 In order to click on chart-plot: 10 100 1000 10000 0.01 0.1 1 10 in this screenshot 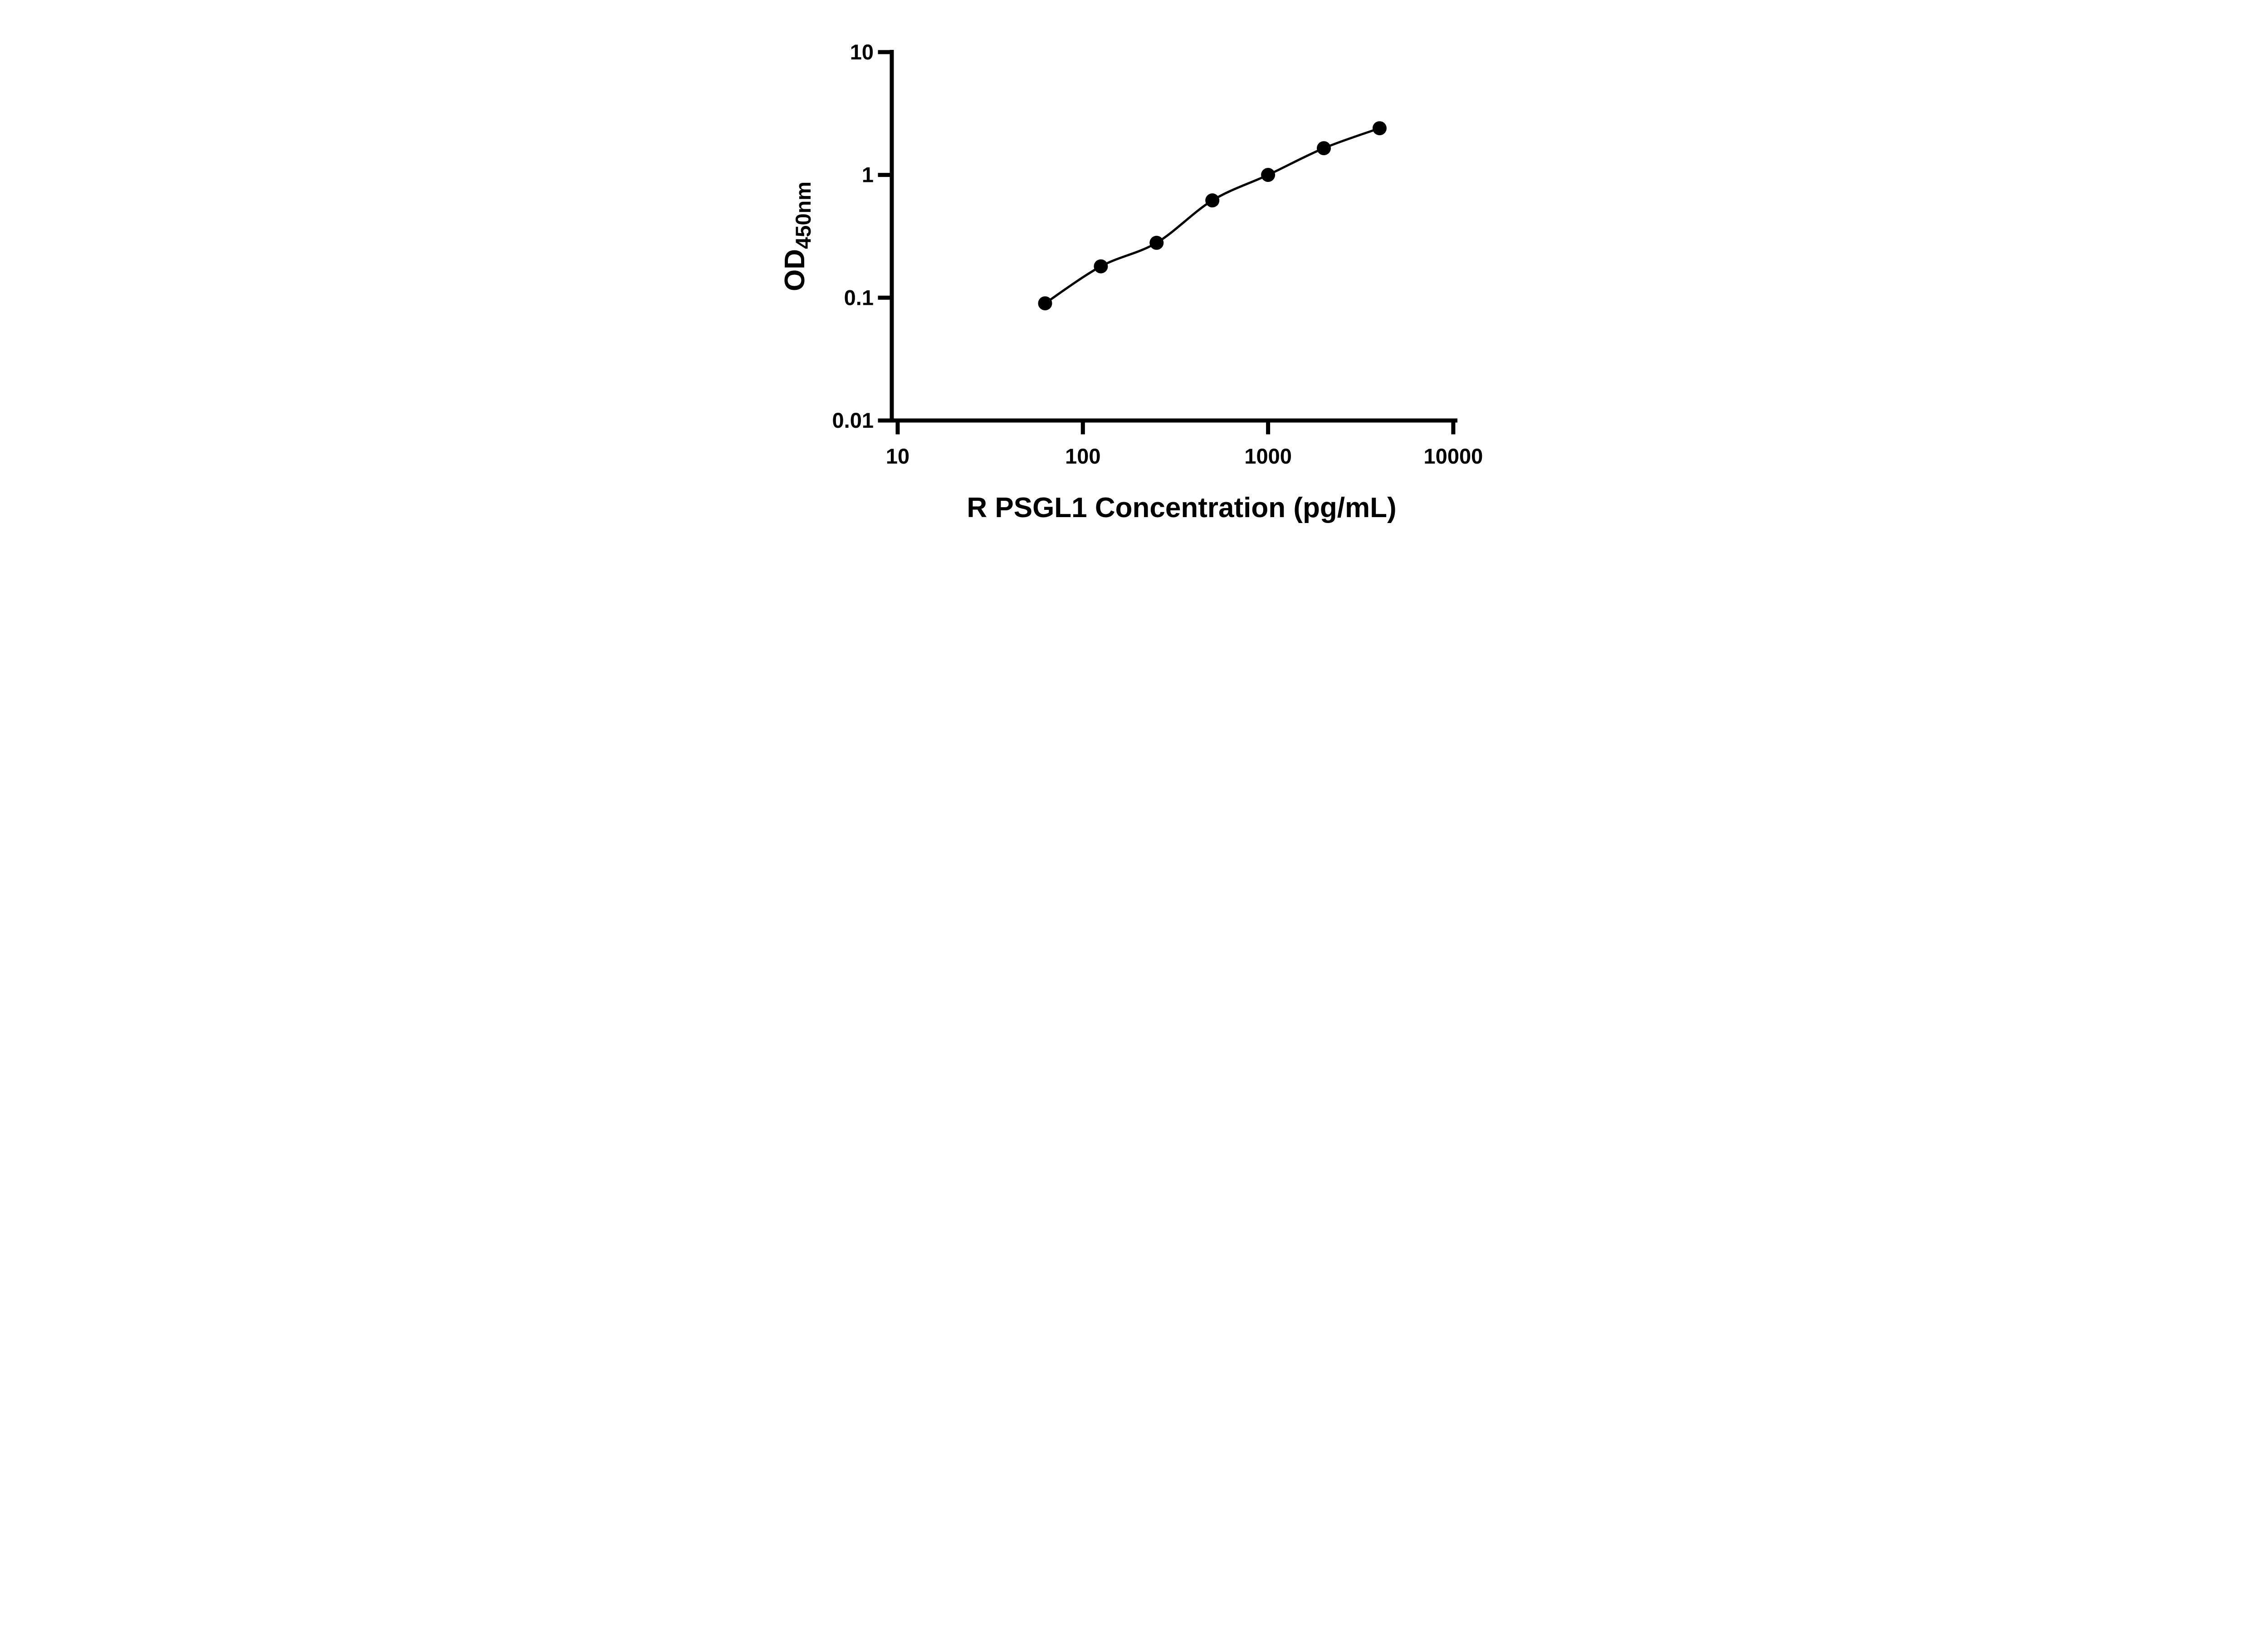, I will do `click(1157, 254)`.